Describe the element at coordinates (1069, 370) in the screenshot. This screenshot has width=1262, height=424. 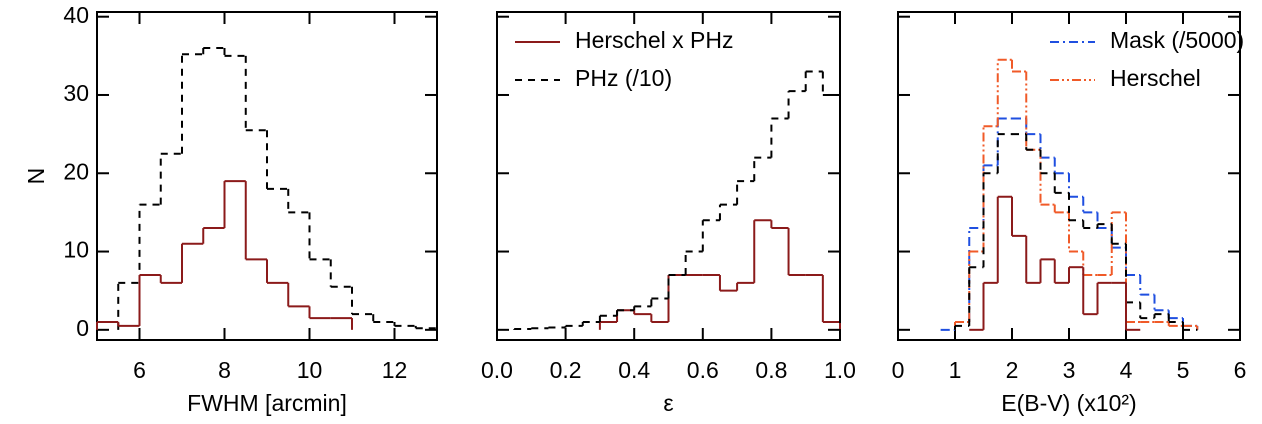
I see `x-tick-label: 3` at that location.